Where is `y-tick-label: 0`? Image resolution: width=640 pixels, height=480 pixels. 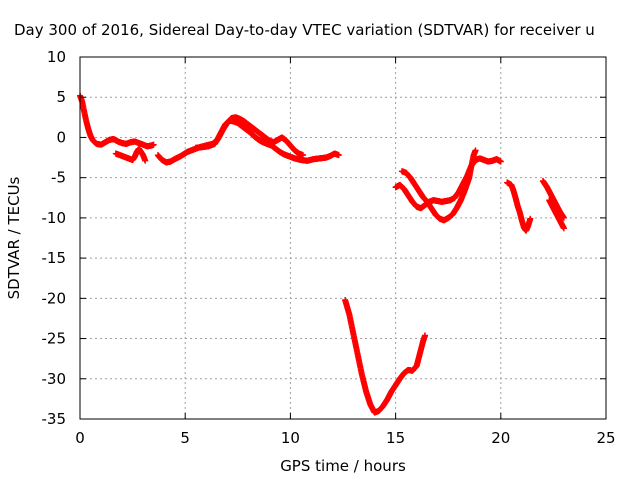 y-tick-label: 0 is located at coordinates (61, 137).